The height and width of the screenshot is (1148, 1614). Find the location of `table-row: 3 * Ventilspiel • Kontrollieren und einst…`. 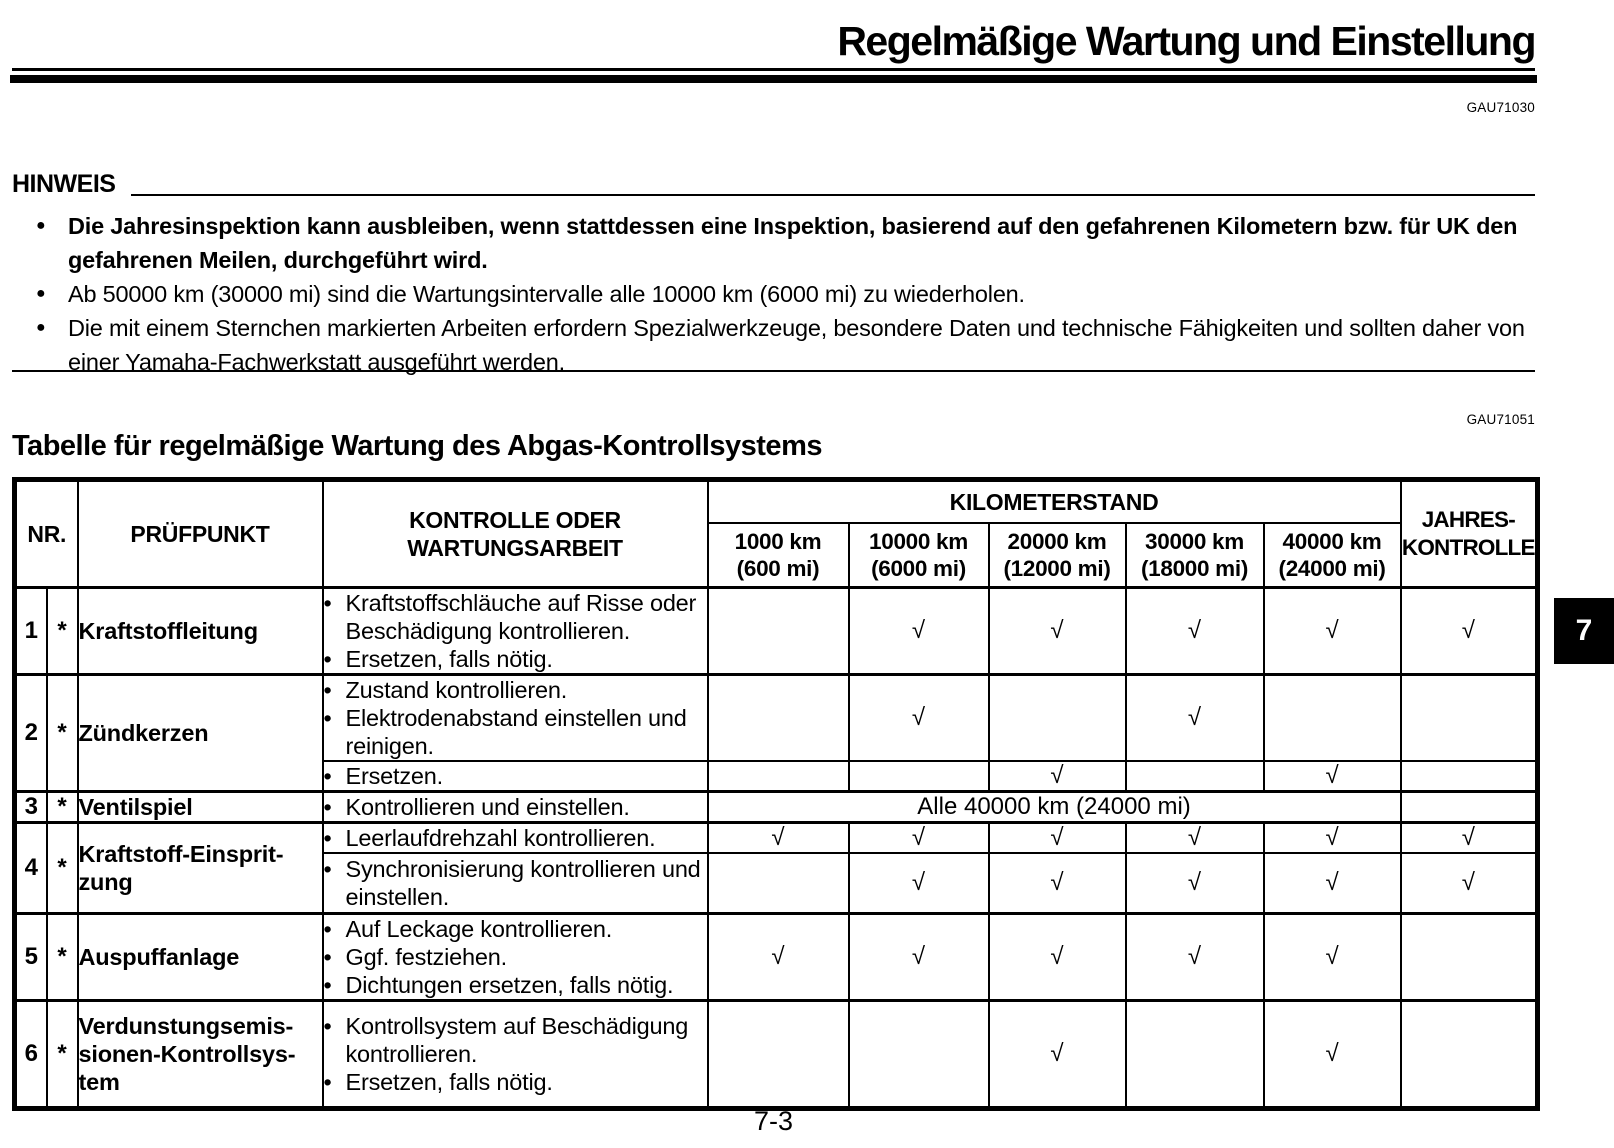

table-row: 3 * Ventilspiel • Kontrollieren und einst… is located at coordinates (776, 807).